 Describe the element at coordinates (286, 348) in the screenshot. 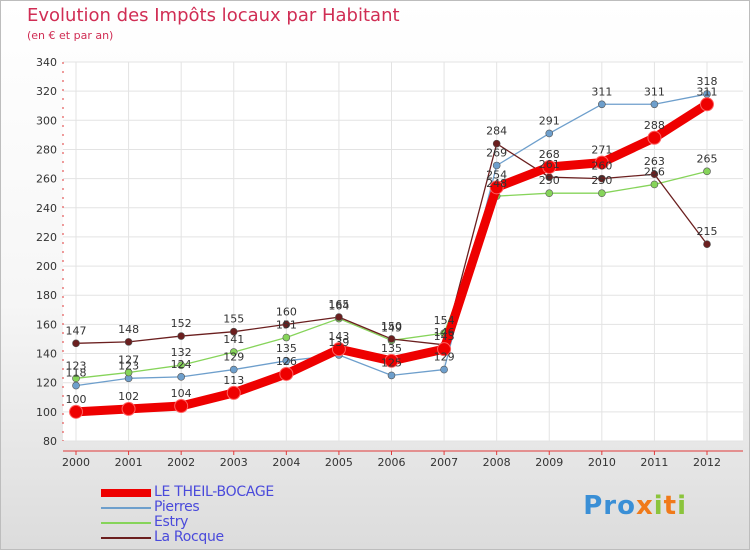

I see `data-label: 135` at that location.